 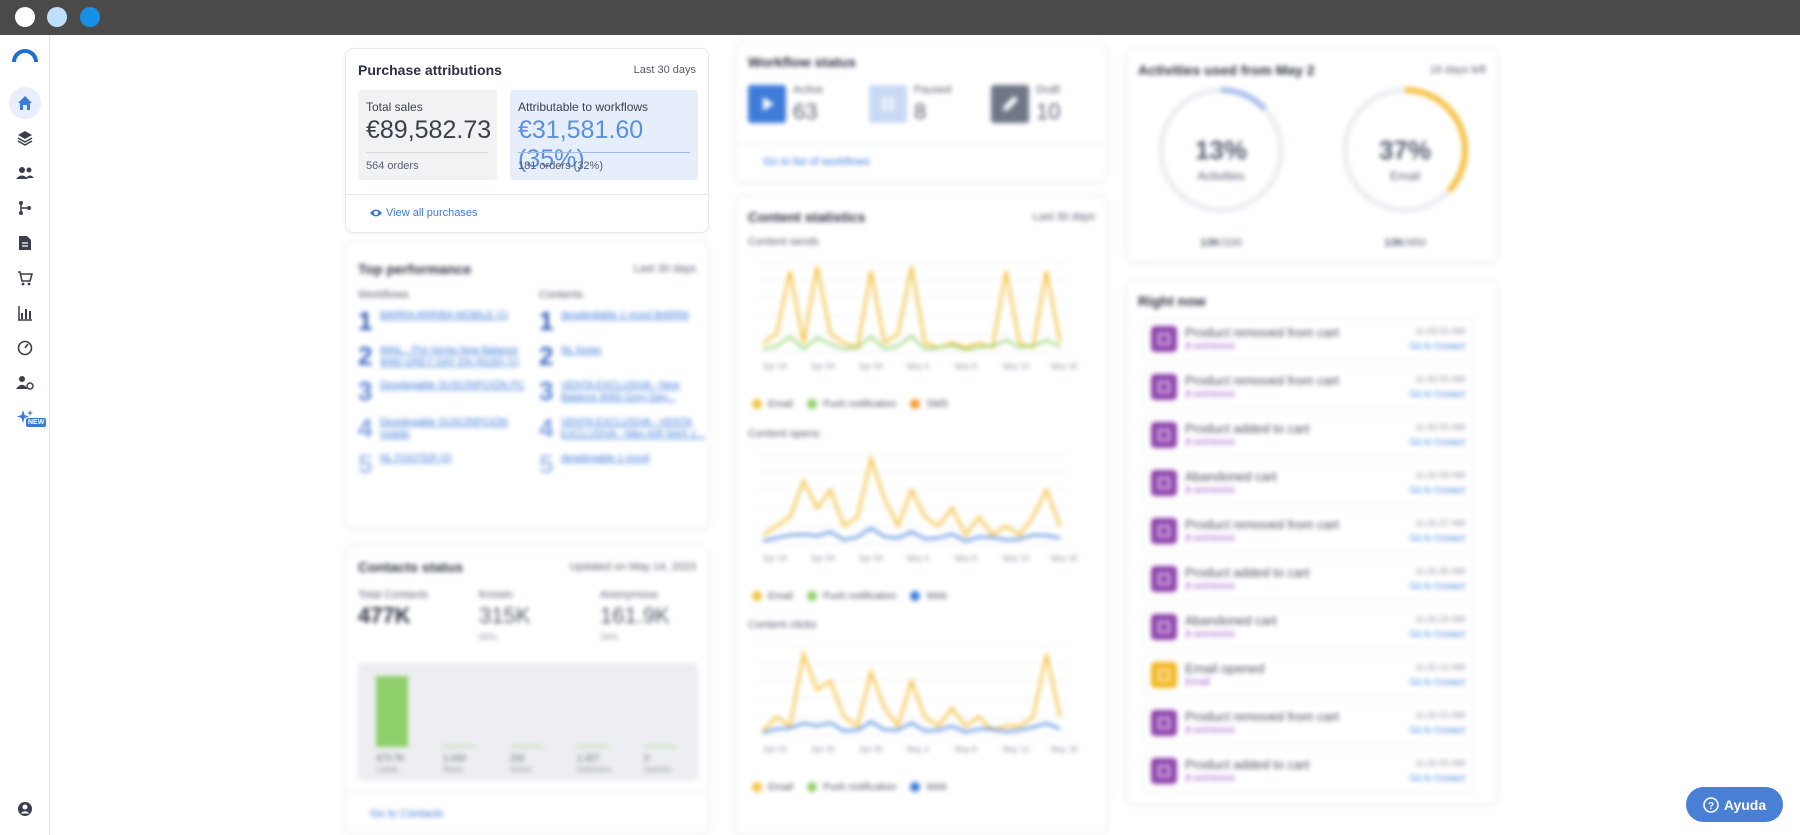 I want to click on nav-dashboard-icon, so click(x=25, y=348).